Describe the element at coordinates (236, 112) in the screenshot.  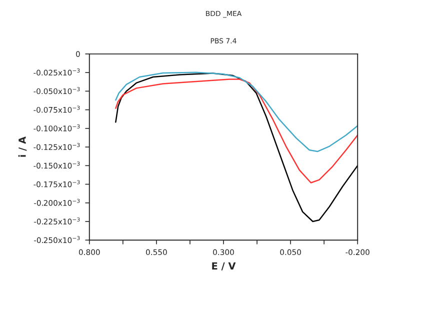
I see `line-series` at that location.